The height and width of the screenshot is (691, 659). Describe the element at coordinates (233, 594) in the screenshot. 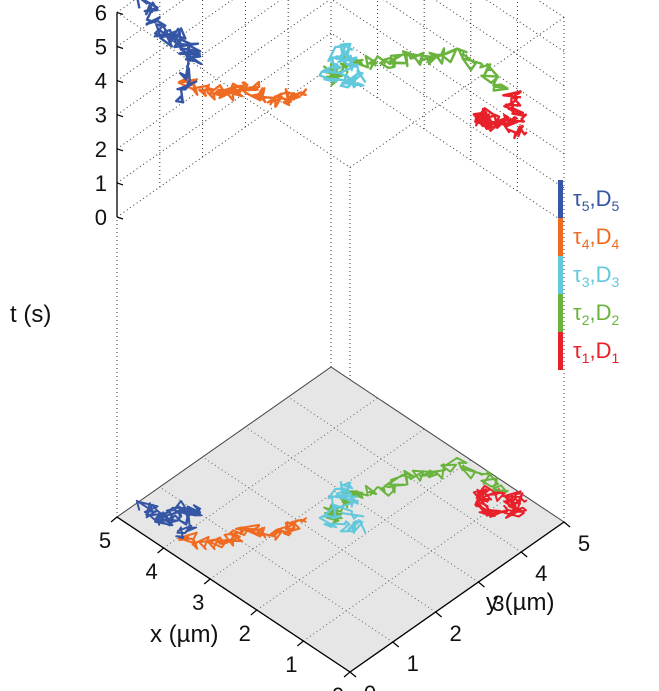

I see `x-axis-line` at that location.